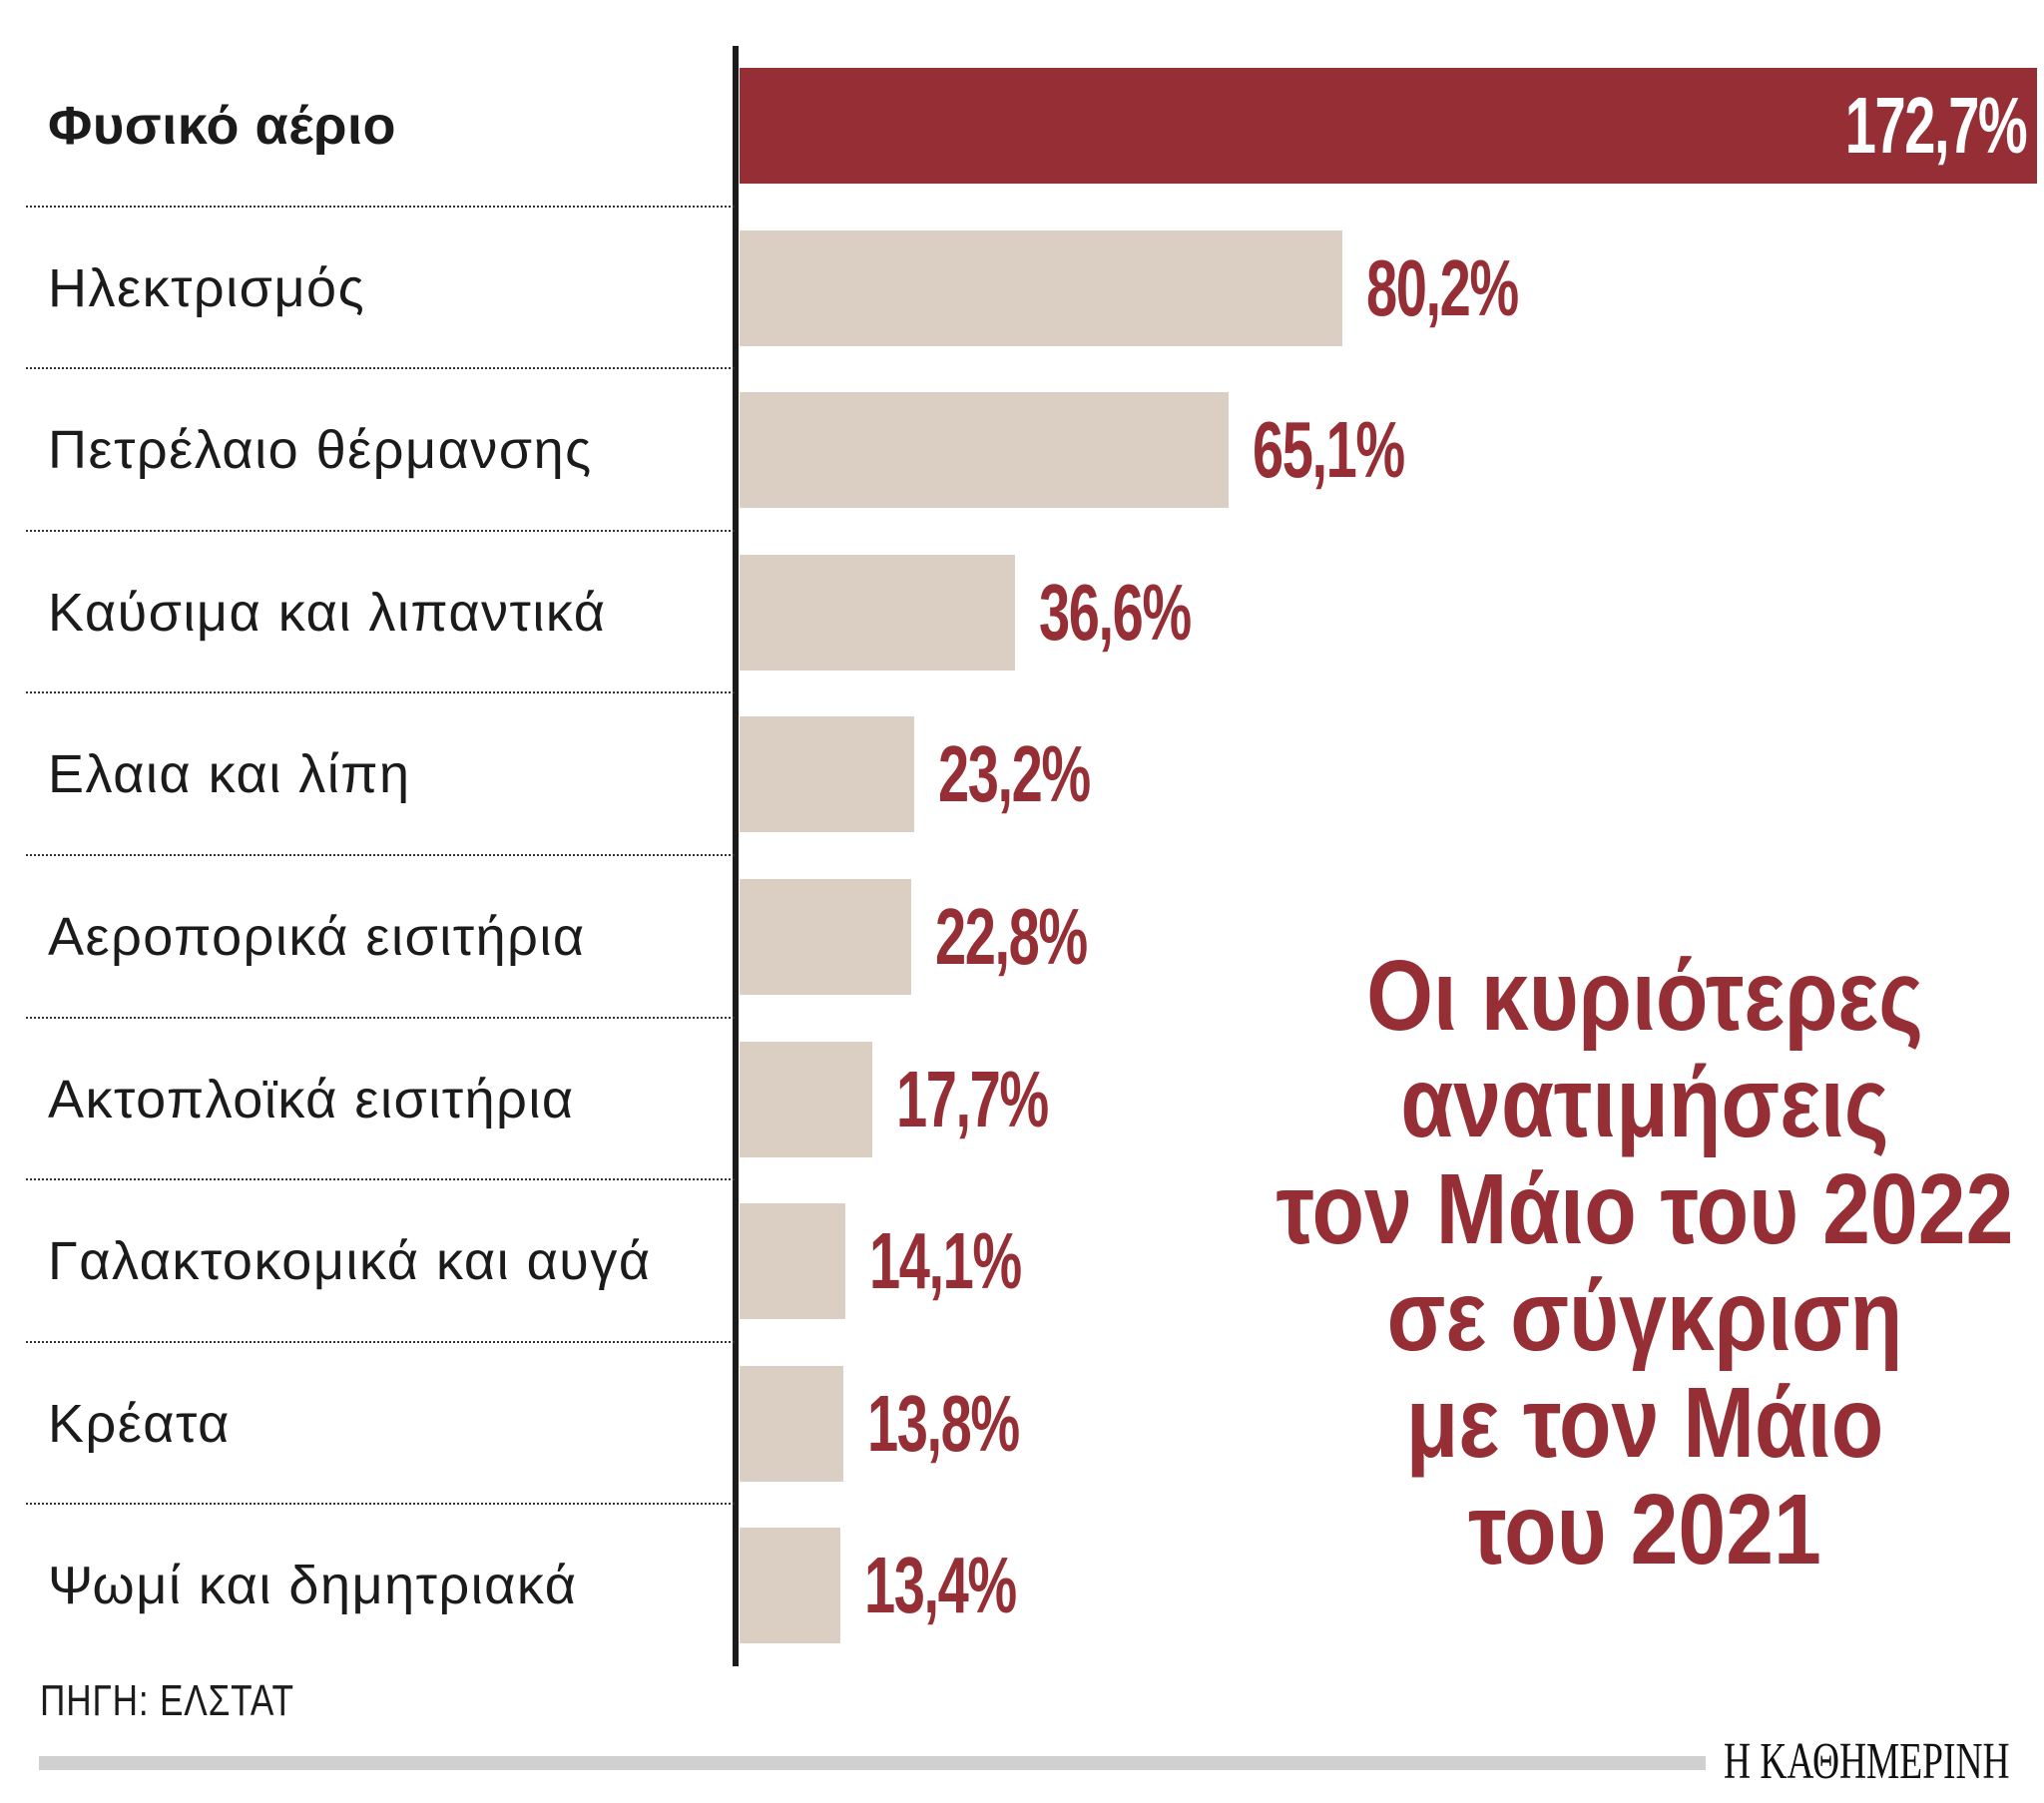 Image resolution: width=2044 pixels, height=1803 pixels. What do you see at coordinates (1442, 287) in the screenshot?
I see `value-label: 80,2%` at bounding box center [1442, 287].